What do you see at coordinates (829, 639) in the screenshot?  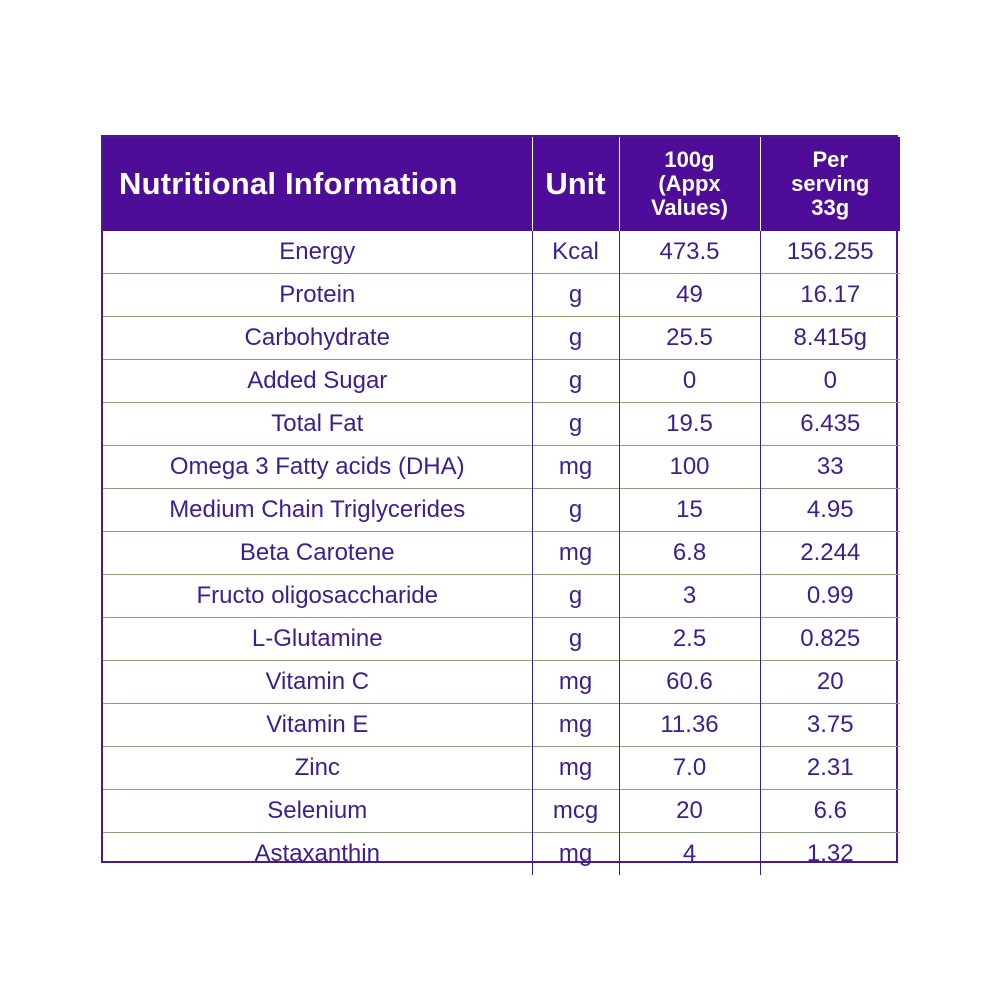 I see `value-per-serving: 0.825` at bounding box center [829, 639].